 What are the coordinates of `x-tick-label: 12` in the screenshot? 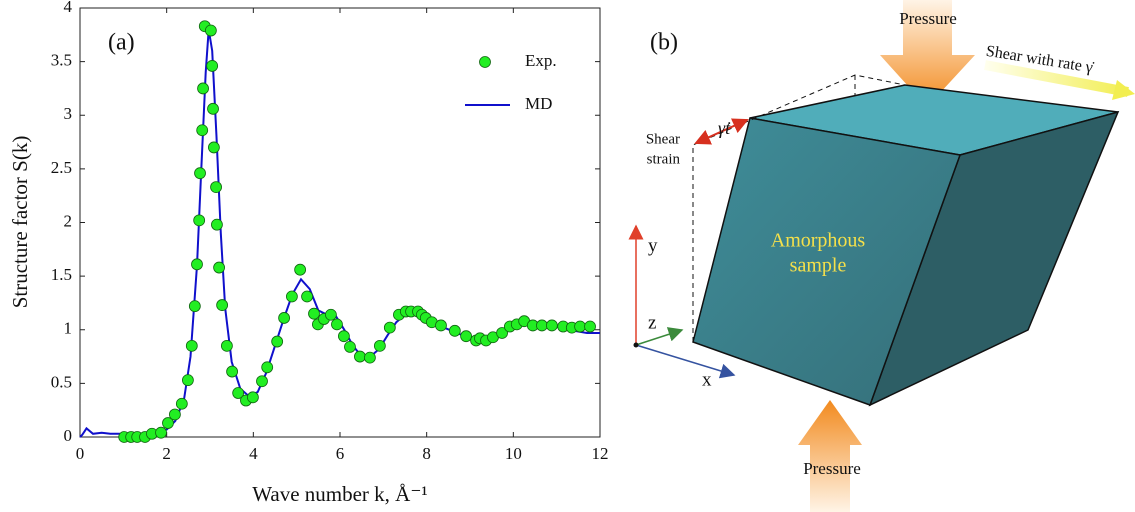 It's located at (600, 453).